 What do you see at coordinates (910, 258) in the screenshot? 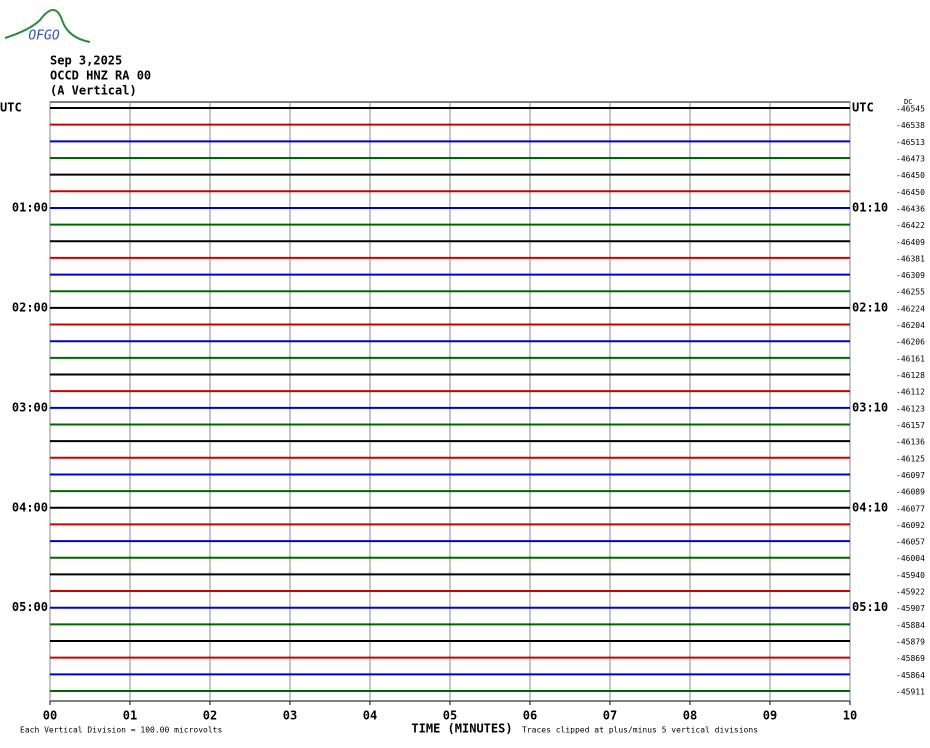
I see `offset-label: -46381` at bounding box center [910, 258].